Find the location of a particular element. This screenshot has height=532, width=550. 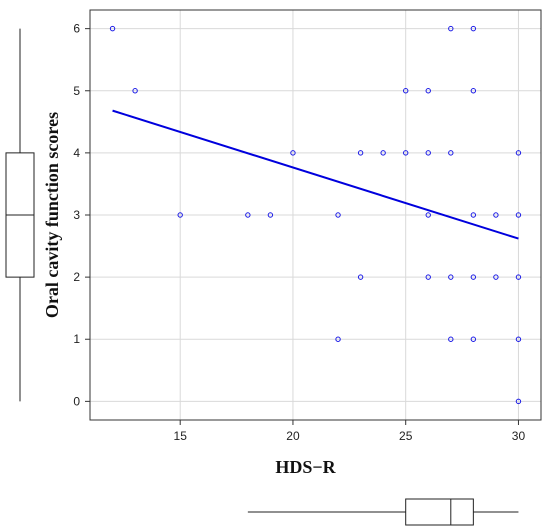

x-tick-label: 30 is located at coordinates (519, 436).